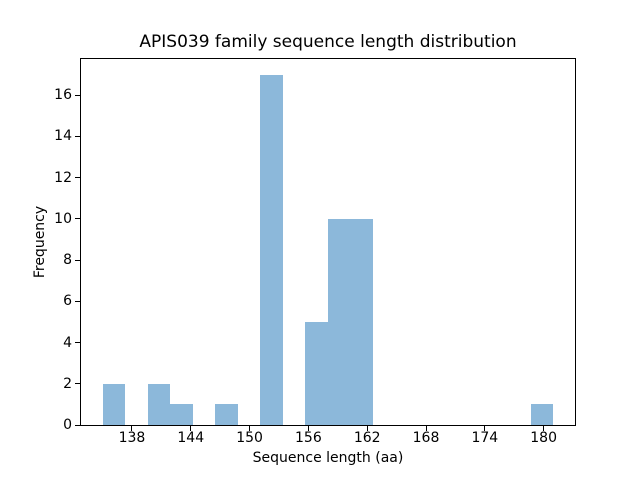  Describe the element at coordinates (63, 95) in the screenshot. I see `y-tick-label: 16` at that location.